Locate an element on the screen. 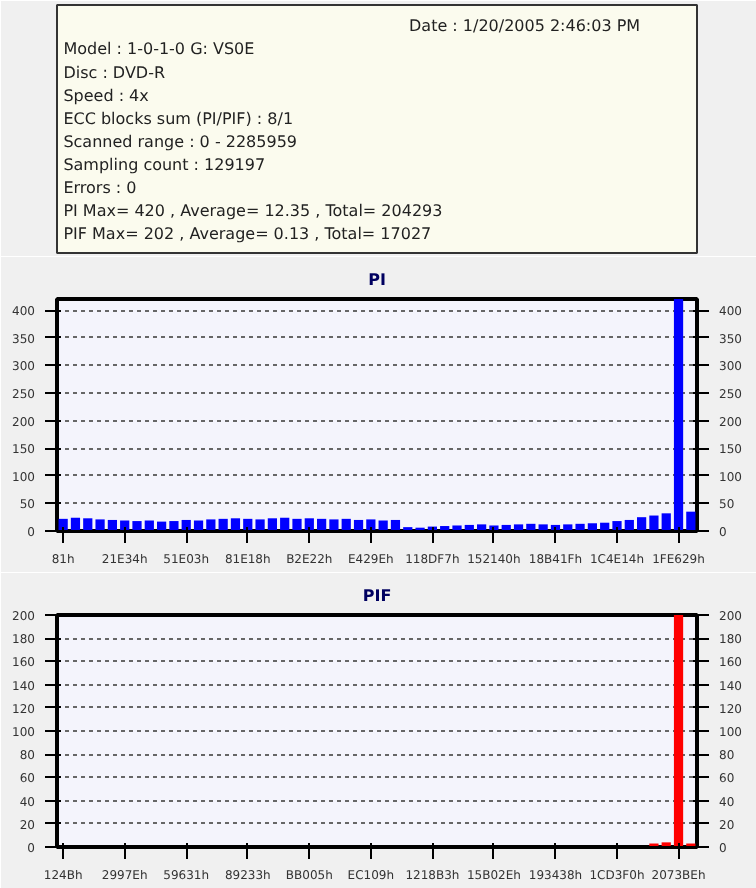 Image resolution: width=756 pixels, height=888 pixels. text: Scanned range : 0 - 2285959 is located at coordinates (180, 141).